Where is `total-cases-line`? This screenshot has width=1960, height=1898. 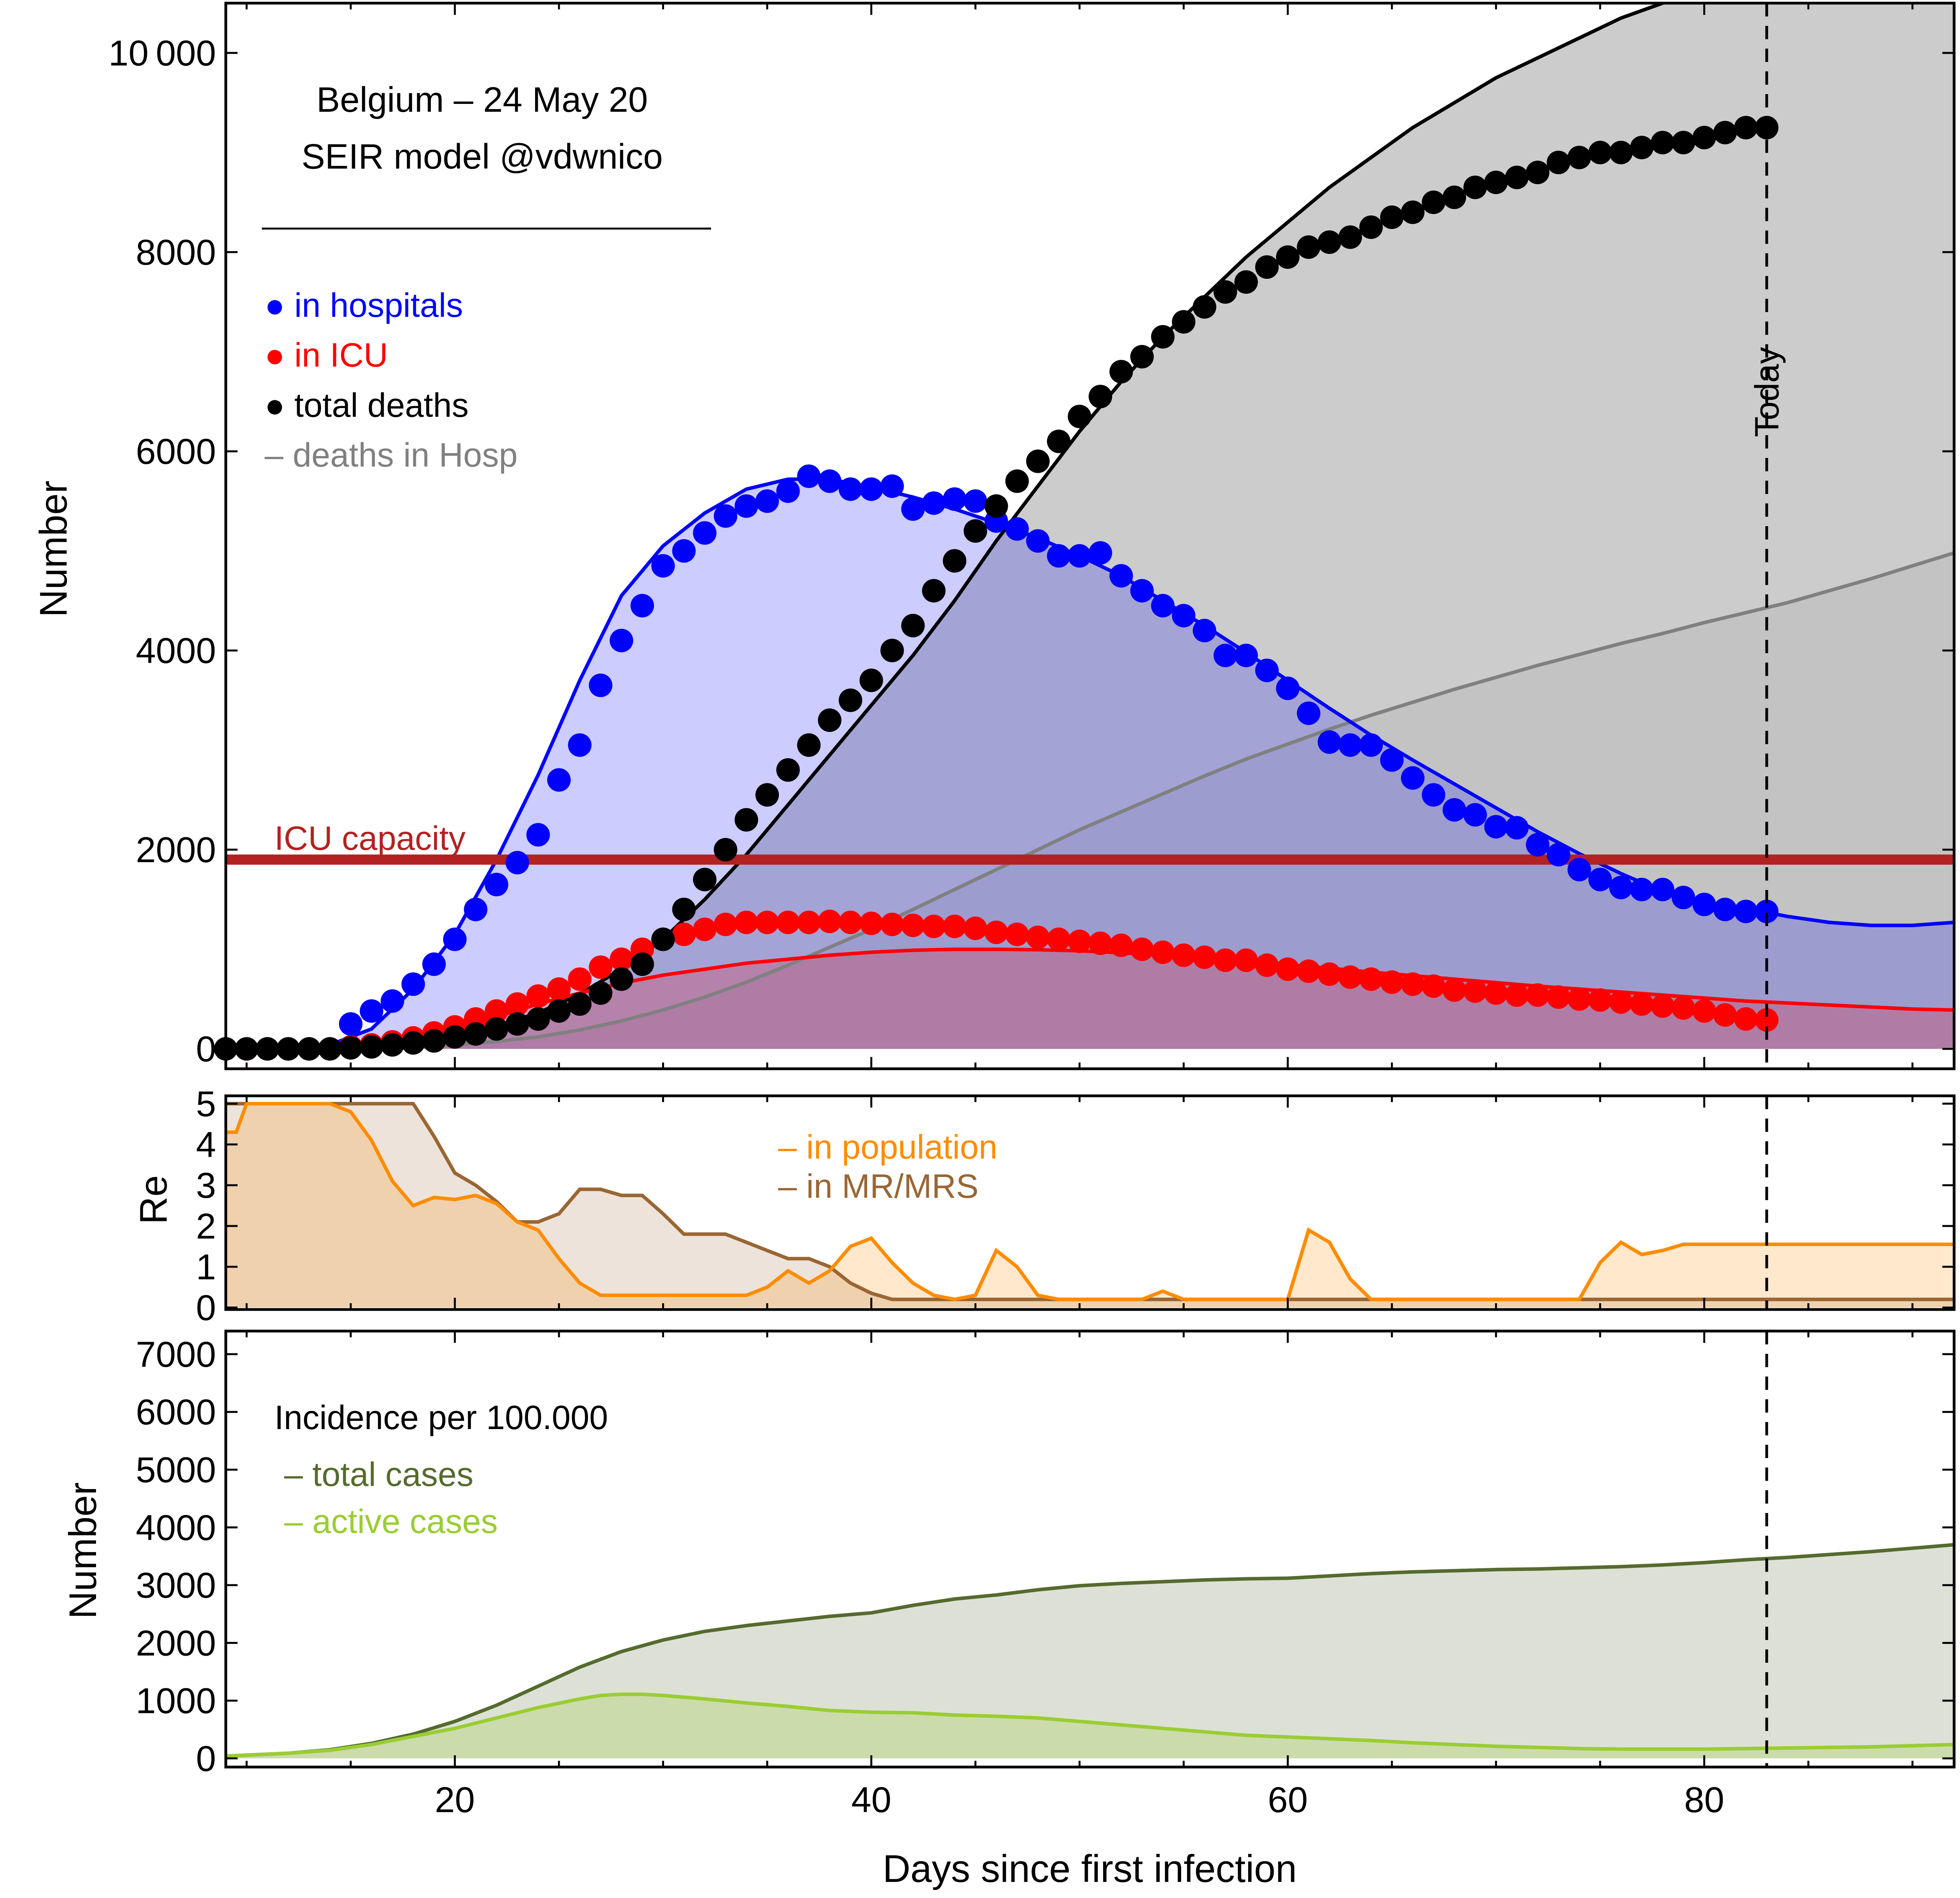
total-cases-line is located at coordinates (1090, 1650).